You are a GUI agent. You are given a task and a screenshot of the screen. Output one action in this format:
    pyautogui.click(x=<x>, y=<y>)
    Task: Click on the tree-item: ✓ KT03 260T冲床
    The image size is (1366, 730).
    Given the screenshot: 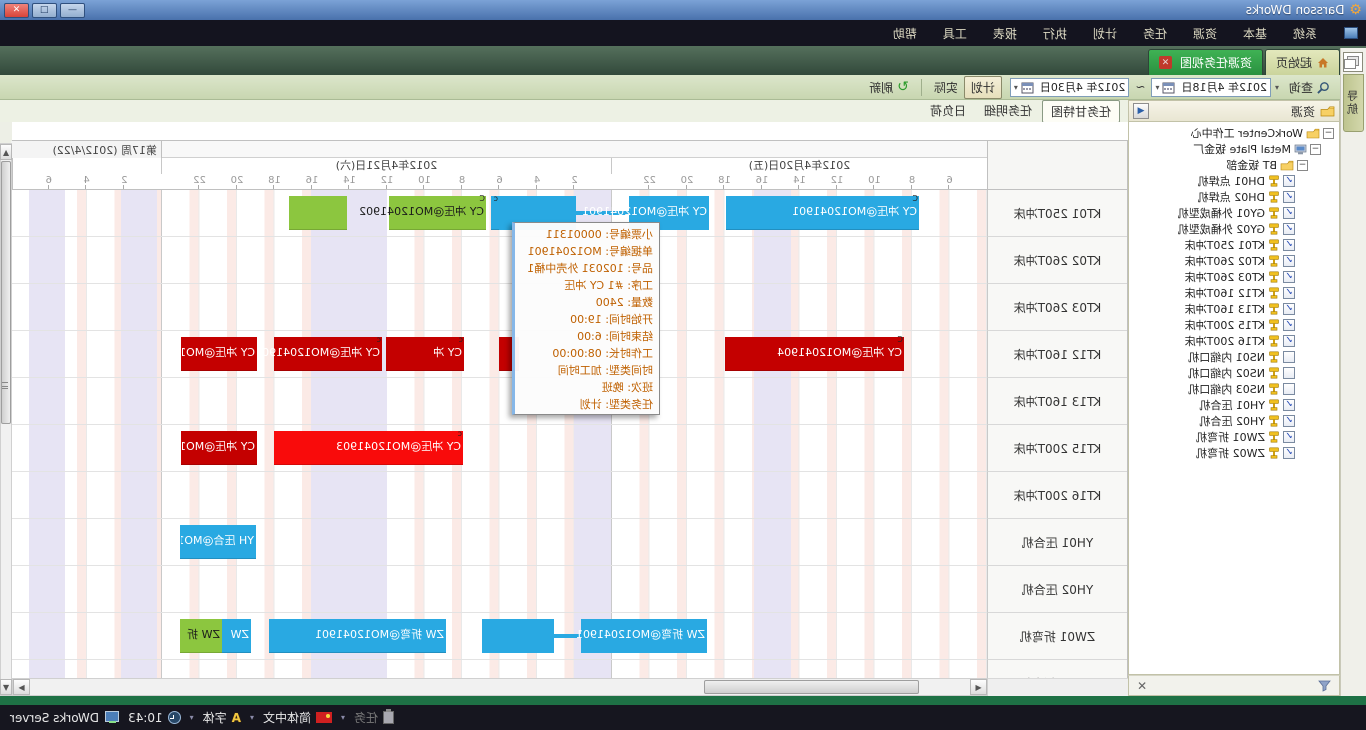 What is the action you would take?
    pyautogui.click(x=1234, y=277)
    